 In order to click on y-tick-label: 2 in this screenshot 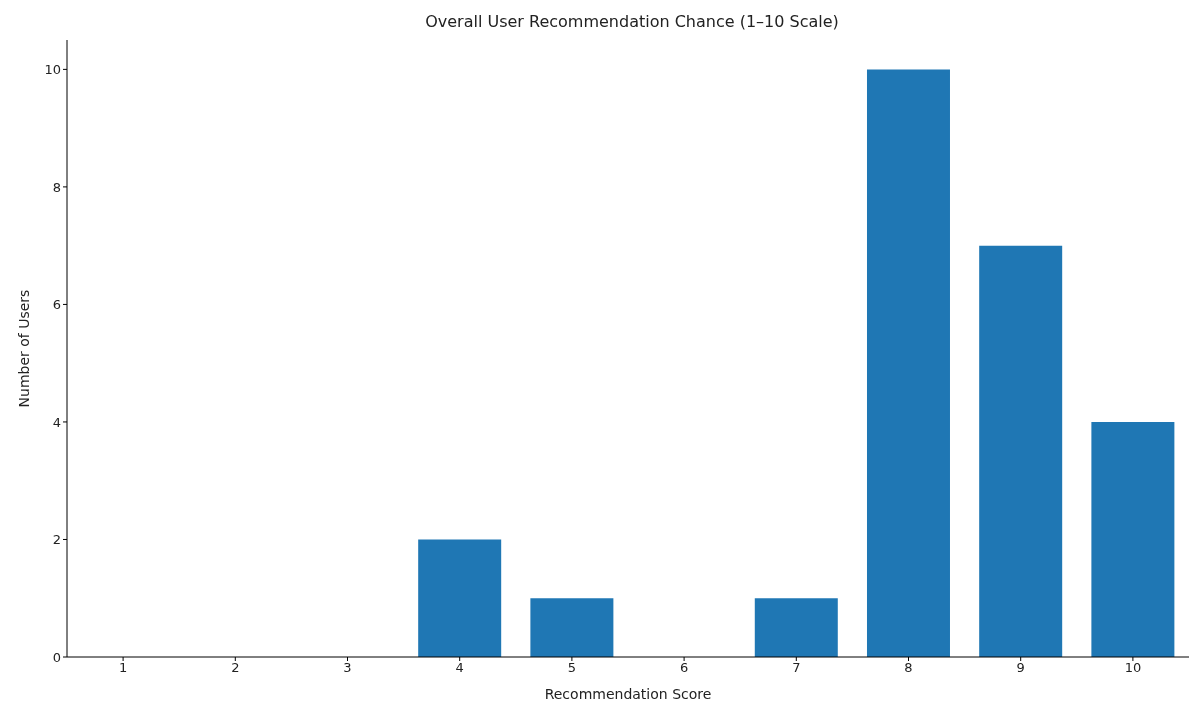, I will do `click(56, 540)`.